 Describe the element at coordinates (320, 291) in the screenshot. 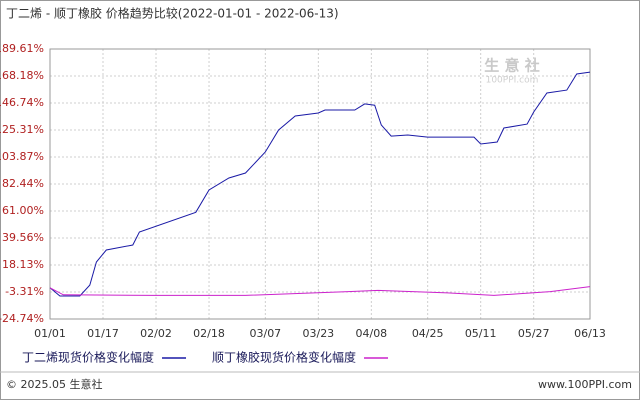

I see `series-line` at that location.